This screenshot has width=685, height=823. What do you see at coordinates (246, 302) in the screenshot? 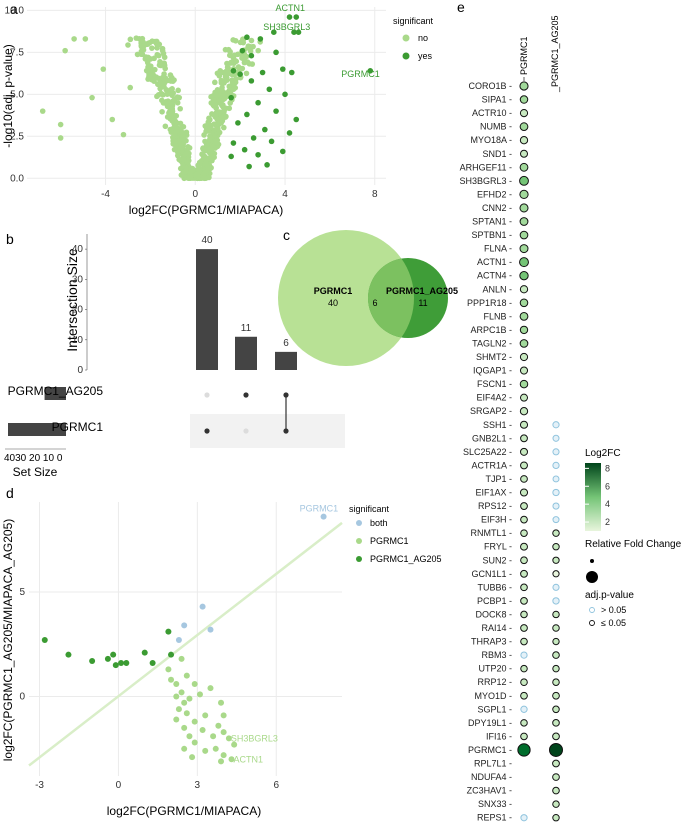
I see `upset-bars: 40 11 6` at bounding box center [246, 302].